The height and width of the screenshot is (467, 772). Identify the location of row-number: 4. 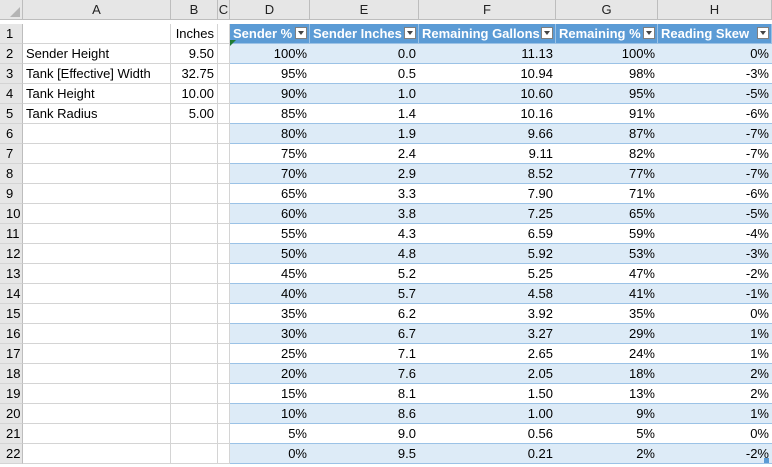
(11, 94).